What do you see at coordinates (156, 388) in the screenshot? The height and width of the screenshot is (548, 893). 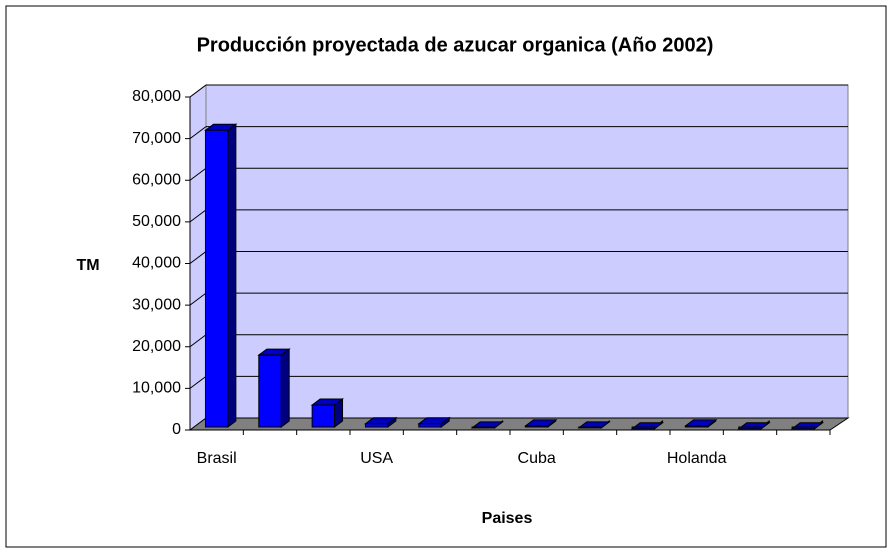 I see `y-tick-label: 10,000` at bounding box center [156, 388].